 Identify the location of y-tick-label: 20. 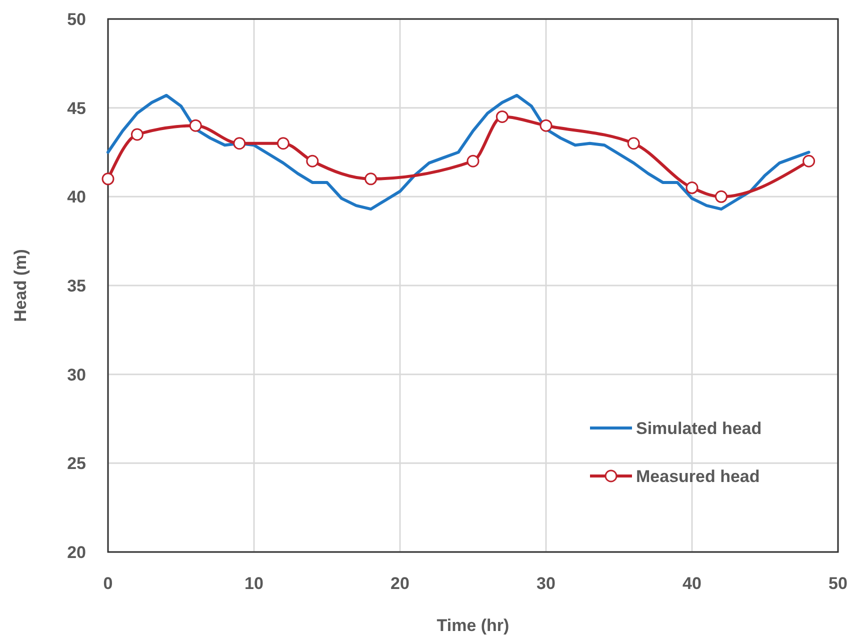
(76, 552).